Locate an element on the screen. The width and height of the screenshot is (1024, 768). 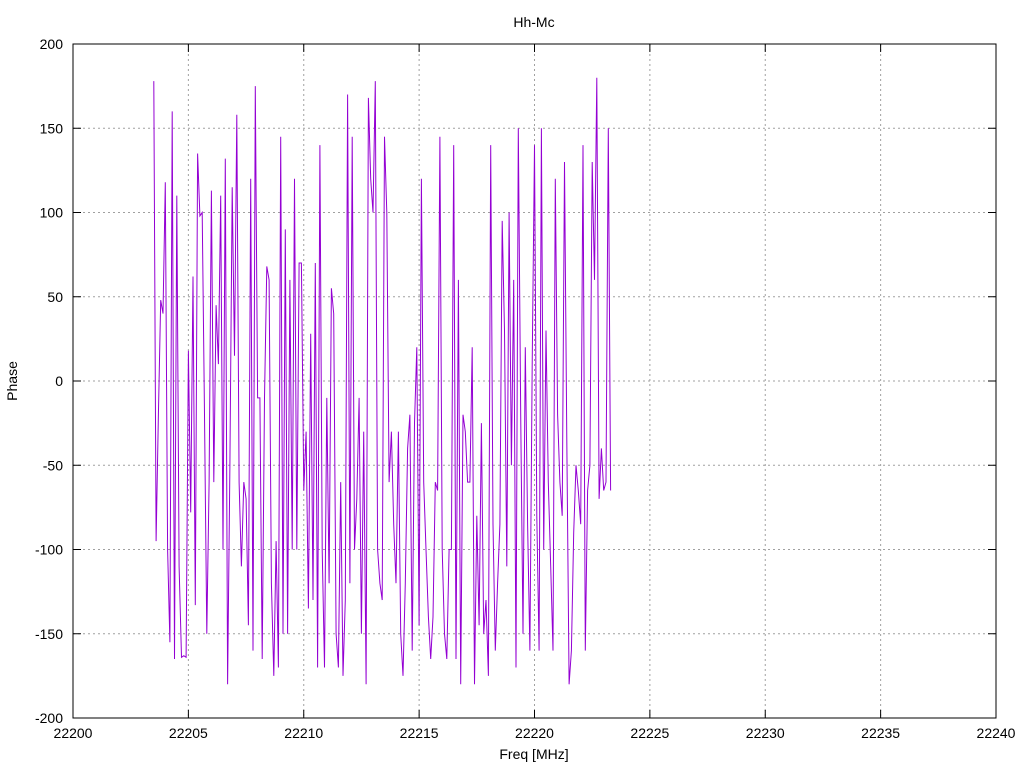
x-tick-label: 22200 is located at coordinates (73, 733).